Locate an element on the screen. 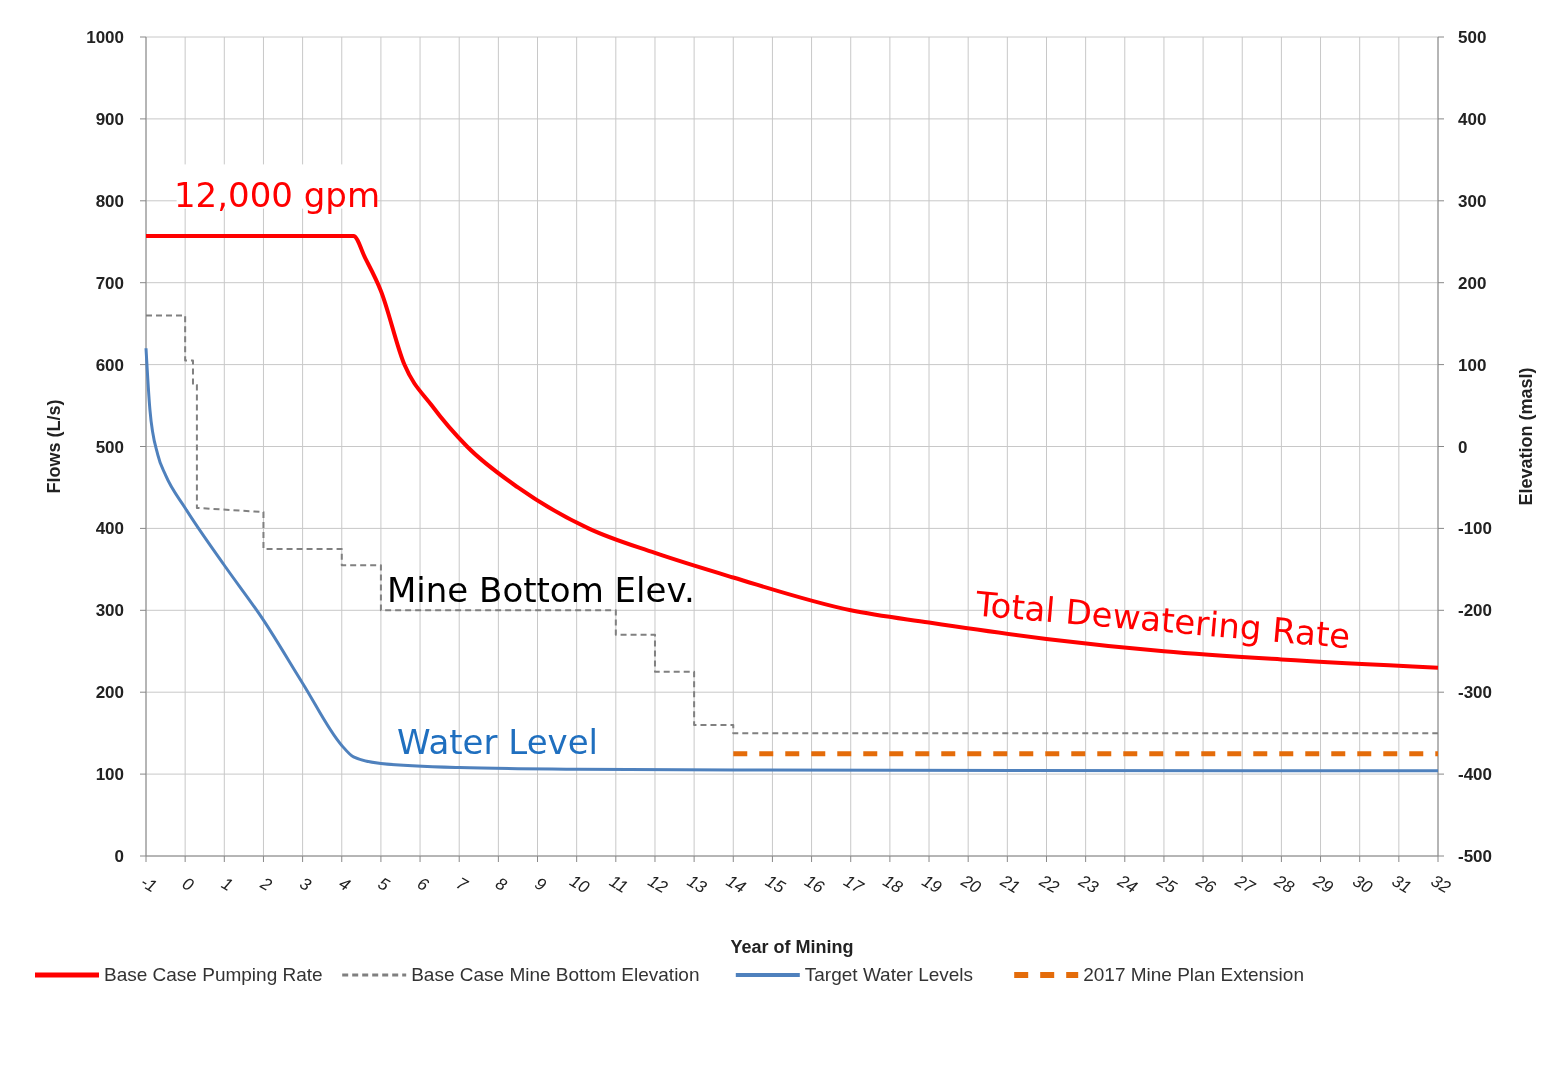 The height and width of the screenshot is (1070, 1554). legend-label: Target Water Levels is located at coordinates (889, 974).